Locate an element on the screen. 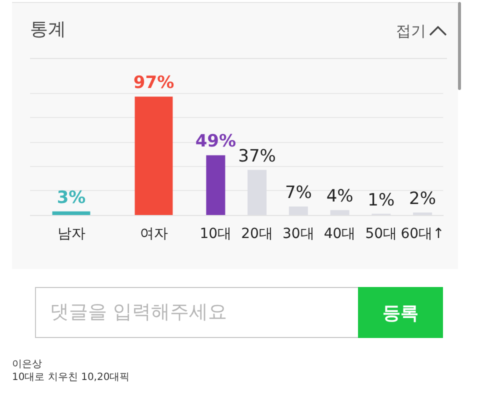 Image resolution: width=480 pixels, height=400 pixels. bar is located at coordinates (216, 185).